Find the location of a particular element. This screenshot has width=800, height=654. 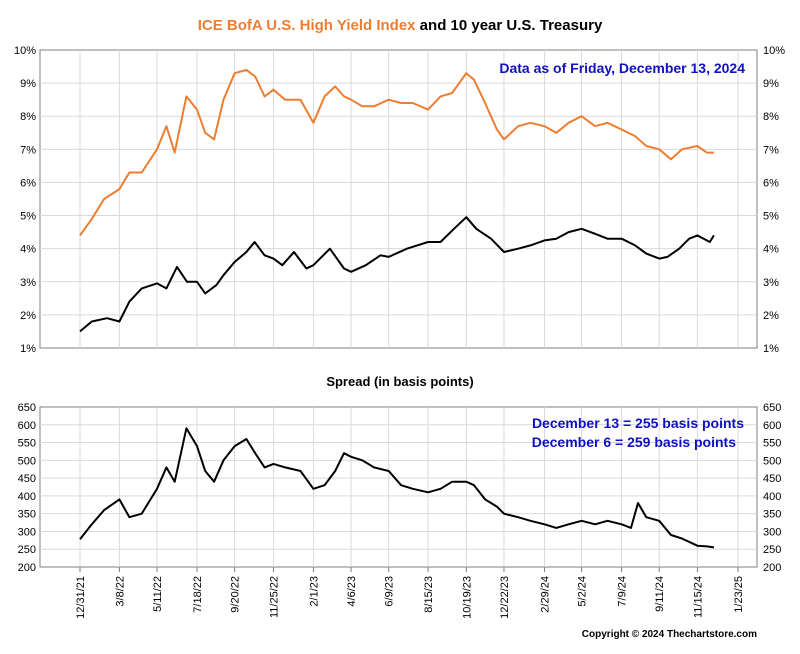

x-tick-label: 9/11/24 is located at coordinates (660, 594).